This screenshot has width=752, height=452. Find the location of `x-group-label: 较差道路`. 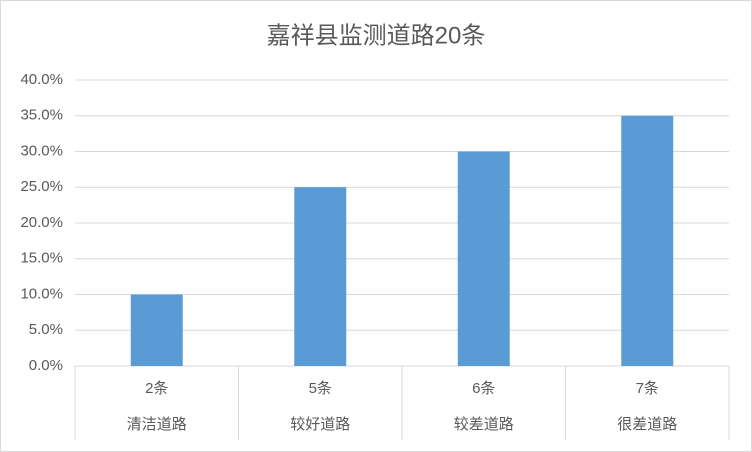

x-group-label: 较差道路 is located at coordinates (484, 424).